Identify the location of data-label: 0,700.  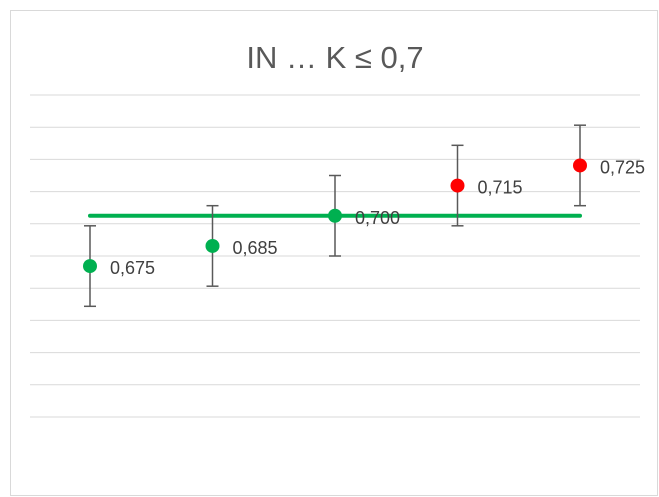
(377, 218).